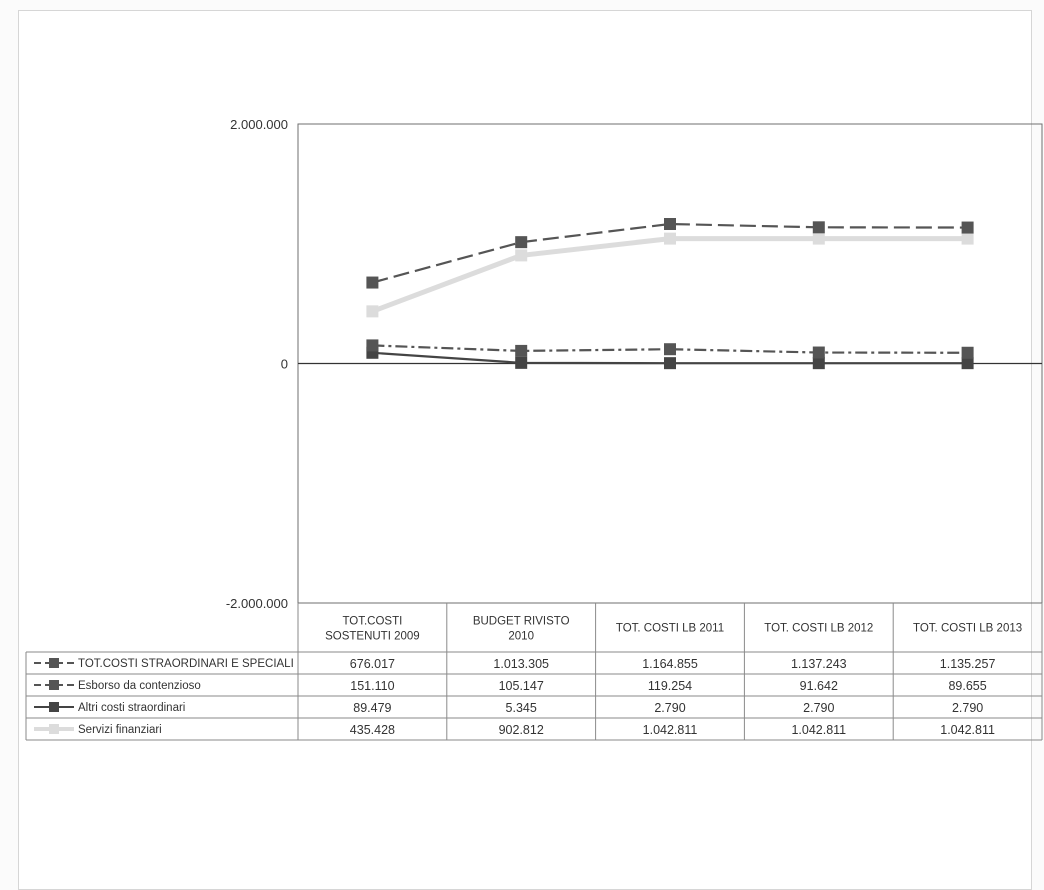 The height and width of the screenshot is (890, 1044). I want to click on table-value-0-2: 1.164.855, so click(670, 664).